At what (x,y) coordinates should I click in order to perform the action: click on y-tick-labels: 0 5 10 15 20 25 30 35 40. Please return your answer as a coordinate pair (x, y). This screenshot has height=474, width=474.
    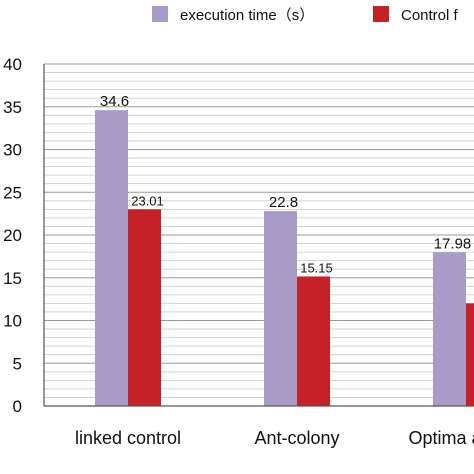
    Looking at the image, I should click on (12, 235).